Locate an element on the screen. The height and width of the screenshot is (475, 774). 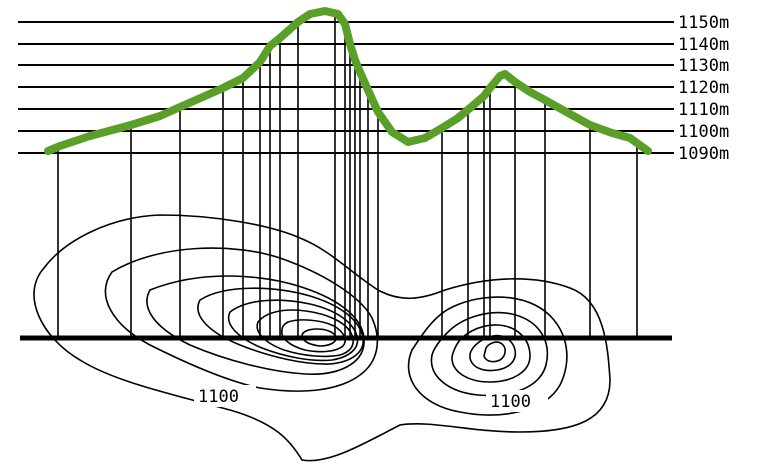
elevation-label: 1150m is located at coordinates (703, 23).